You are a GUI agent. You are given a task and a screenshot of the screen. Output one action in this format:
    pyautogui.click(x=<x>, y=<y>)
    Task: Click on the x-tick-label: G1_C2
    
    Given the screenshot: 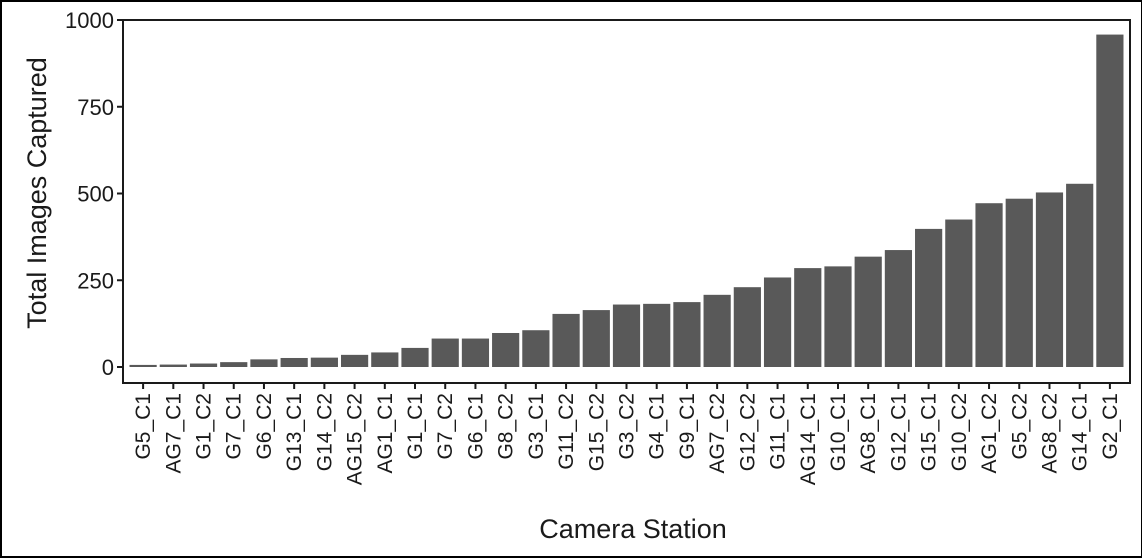 What is the action you would take?
    pyautogui.click(x=204, y=426)
    